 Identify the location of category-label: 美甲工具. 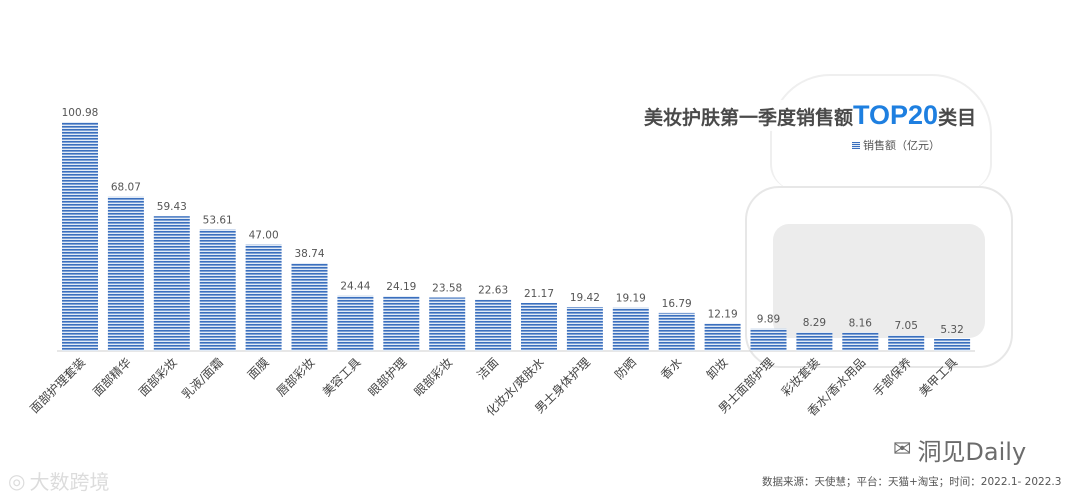
(938, 377).